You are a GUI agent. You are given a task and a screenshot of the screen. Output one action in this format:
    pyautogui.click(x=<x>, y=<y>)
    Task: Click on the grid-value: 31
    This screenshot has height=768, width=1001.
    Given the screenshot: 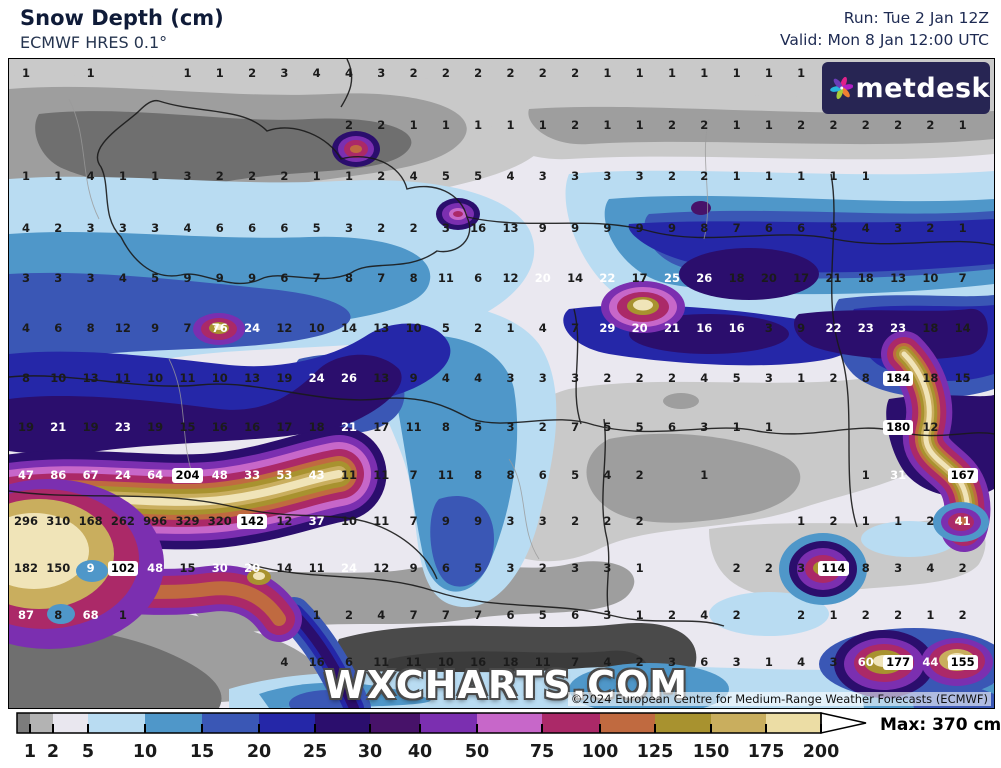 What is the action you would take?
    pyautogui.click(x=898, y=475)
    